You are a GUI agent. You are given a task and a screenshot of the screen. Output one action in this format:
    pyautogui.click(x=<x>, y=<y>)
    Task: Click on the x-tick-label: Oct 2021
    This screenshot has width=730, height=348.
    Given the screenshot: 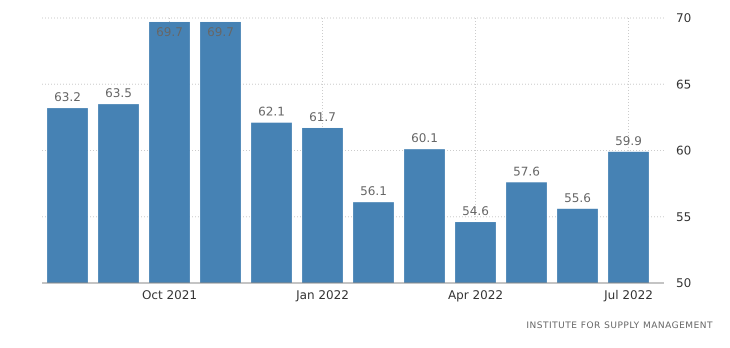 What is the action you would take?
    pyautogui.click(x=170, y=295)
    